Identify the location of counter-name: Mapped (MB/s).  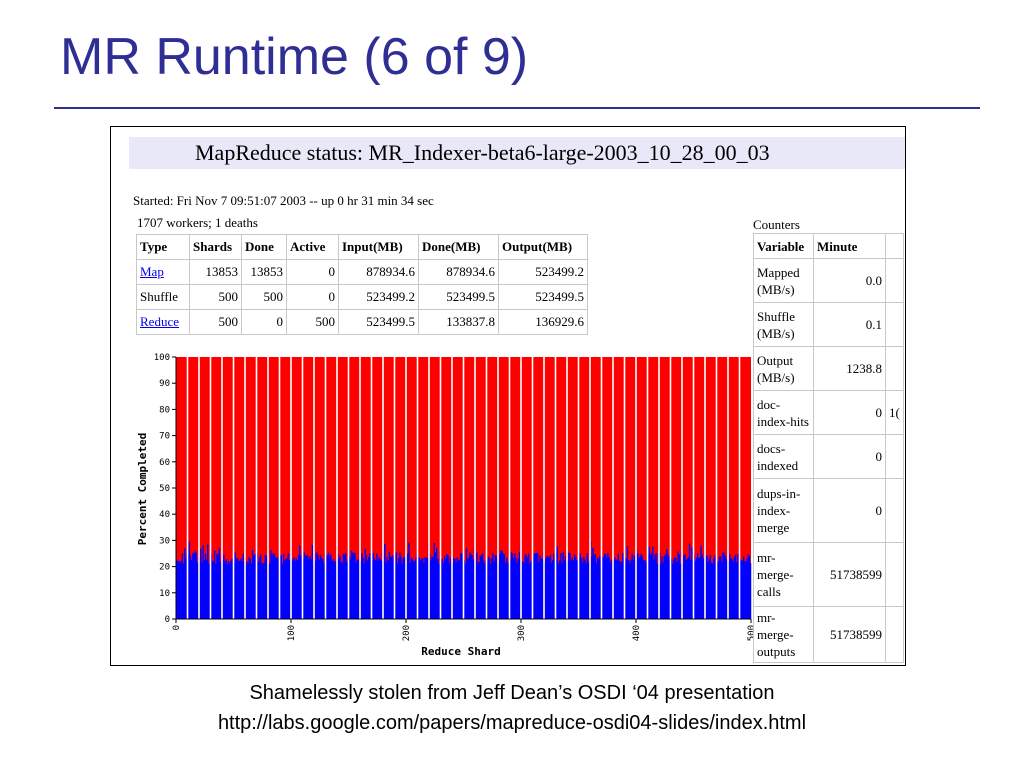
(783, 280).